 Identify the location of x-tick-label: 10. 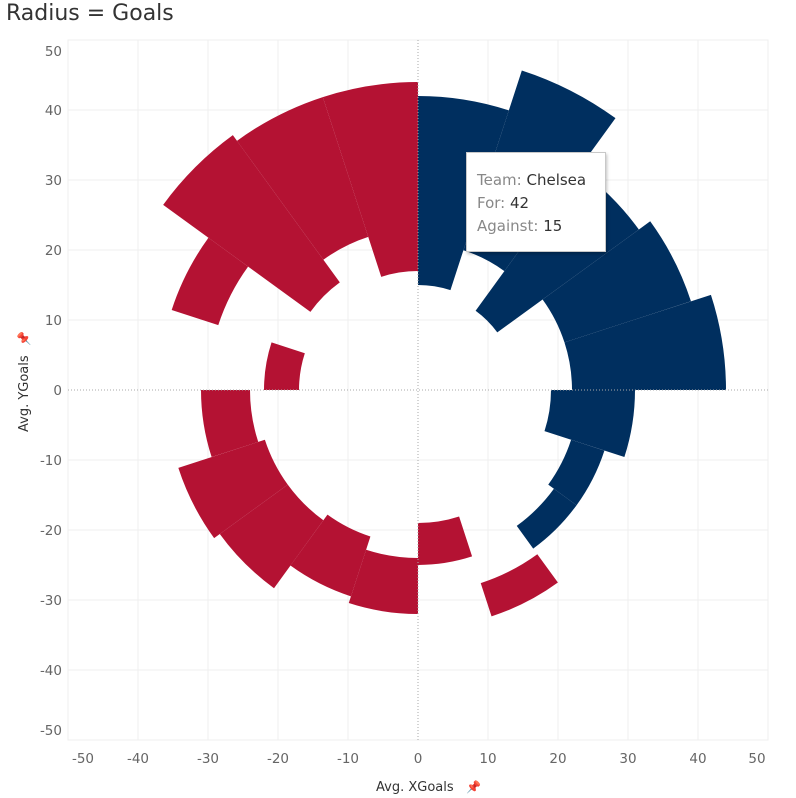
(487, 759).